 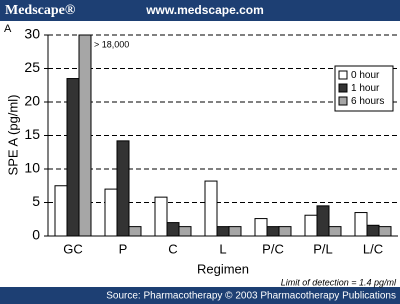 What do you see at coordinates (32, 168) in the screenshot?
I see `y-tick-label: 10` at bounding box center [32, 168].